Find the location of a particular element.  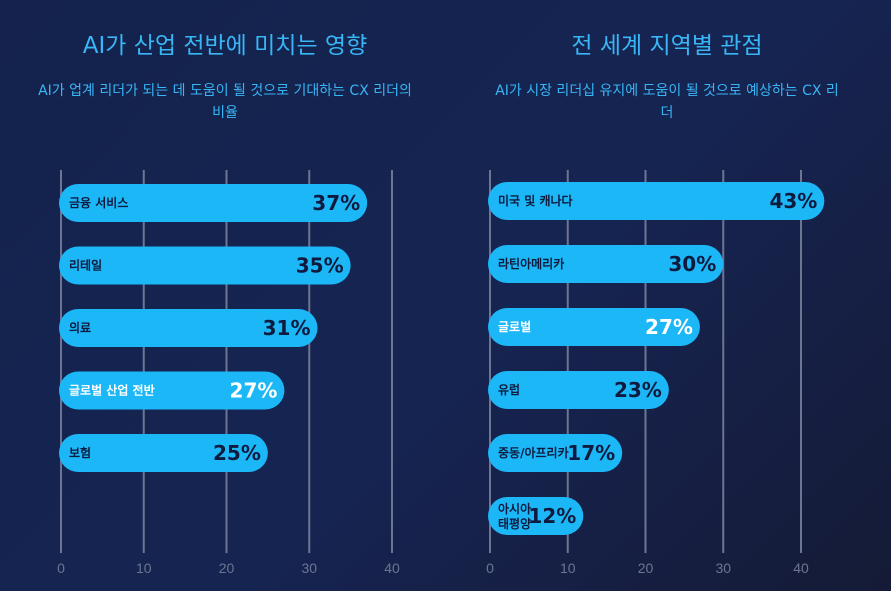

left-bar-value-label: 37% is located at coordinates (336, 203).